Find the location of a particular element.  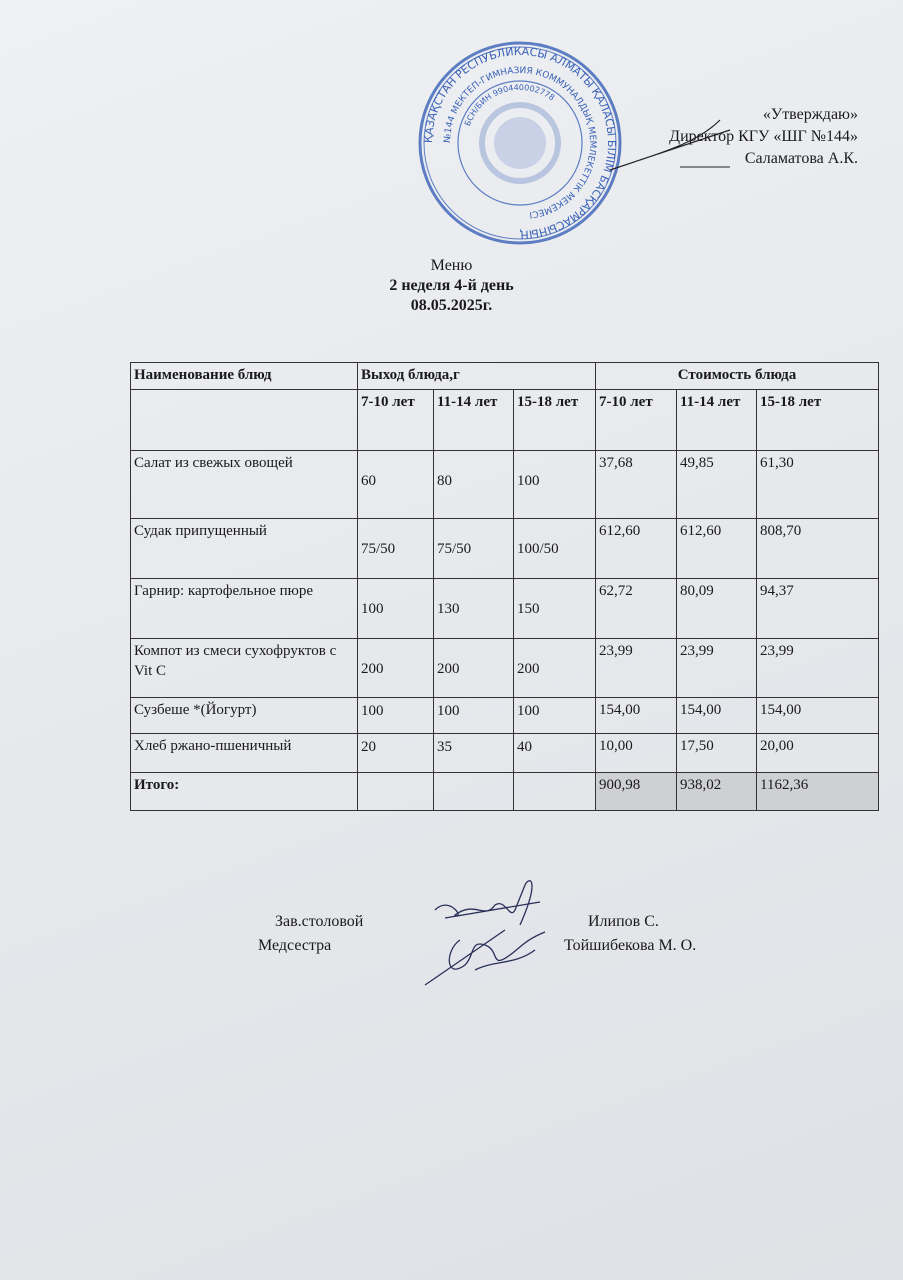

menu-week-day: 2 неделя 4-й день is located at coordinates (451, 285).